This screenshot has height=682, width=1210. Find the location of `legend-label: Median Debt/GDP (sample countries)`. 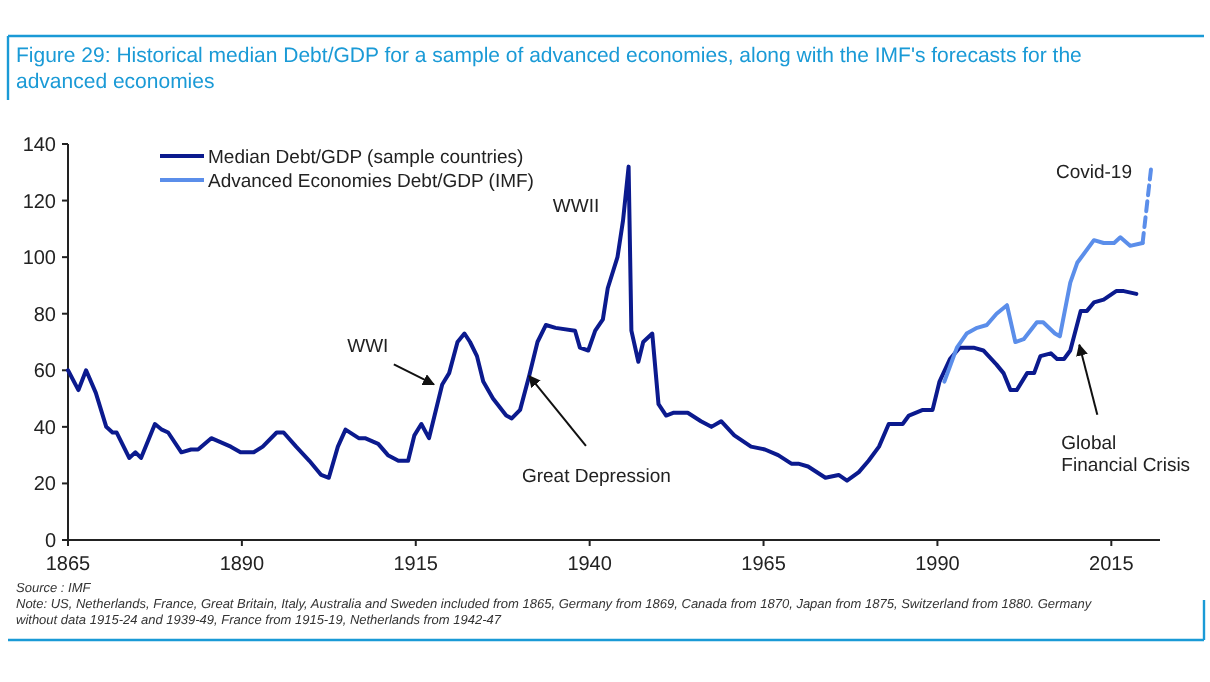

legend-label: Median Debt/GDP (sample countries) is located at coordinates (366, 158).